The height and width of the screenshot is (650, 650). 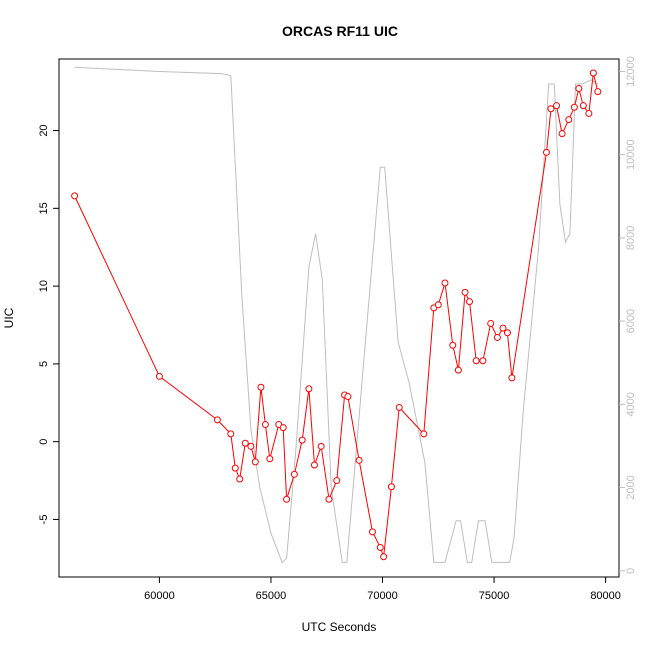 I want to click on secondary-y-axis: 0 2000 4000 6000 8000 10000 12000, so click(x=628, y=315).